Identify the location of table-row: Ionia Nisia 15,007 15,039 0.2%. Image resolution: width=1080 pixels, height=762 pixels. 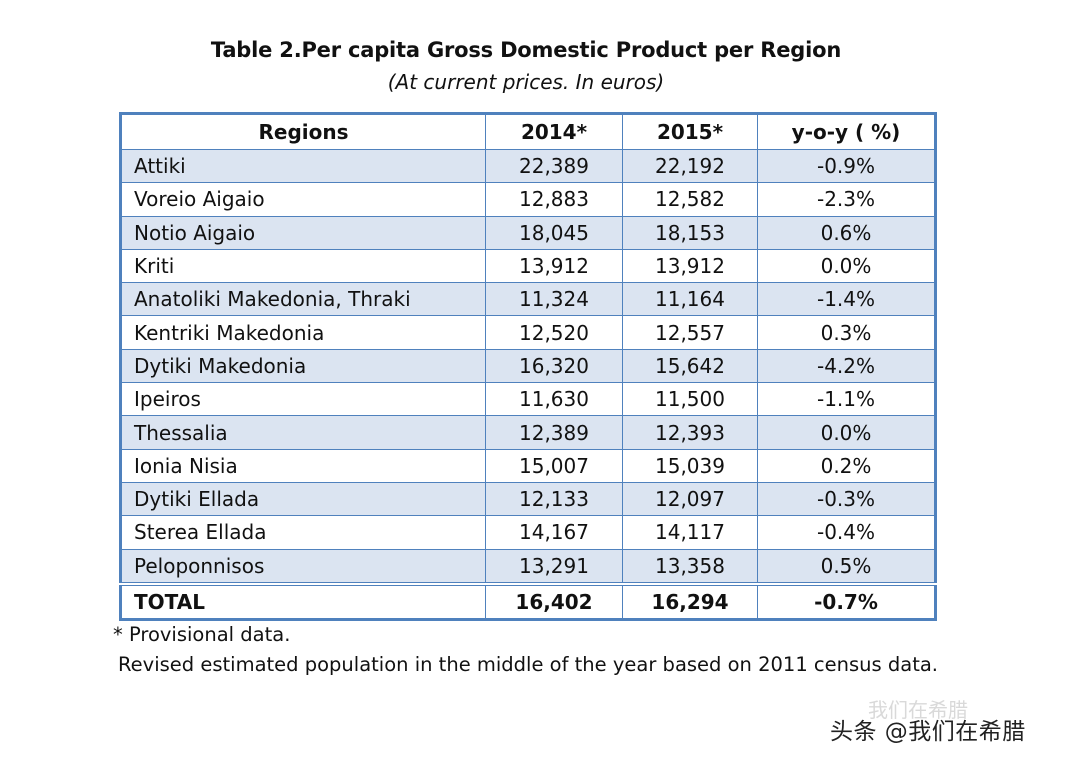
(528, 465).